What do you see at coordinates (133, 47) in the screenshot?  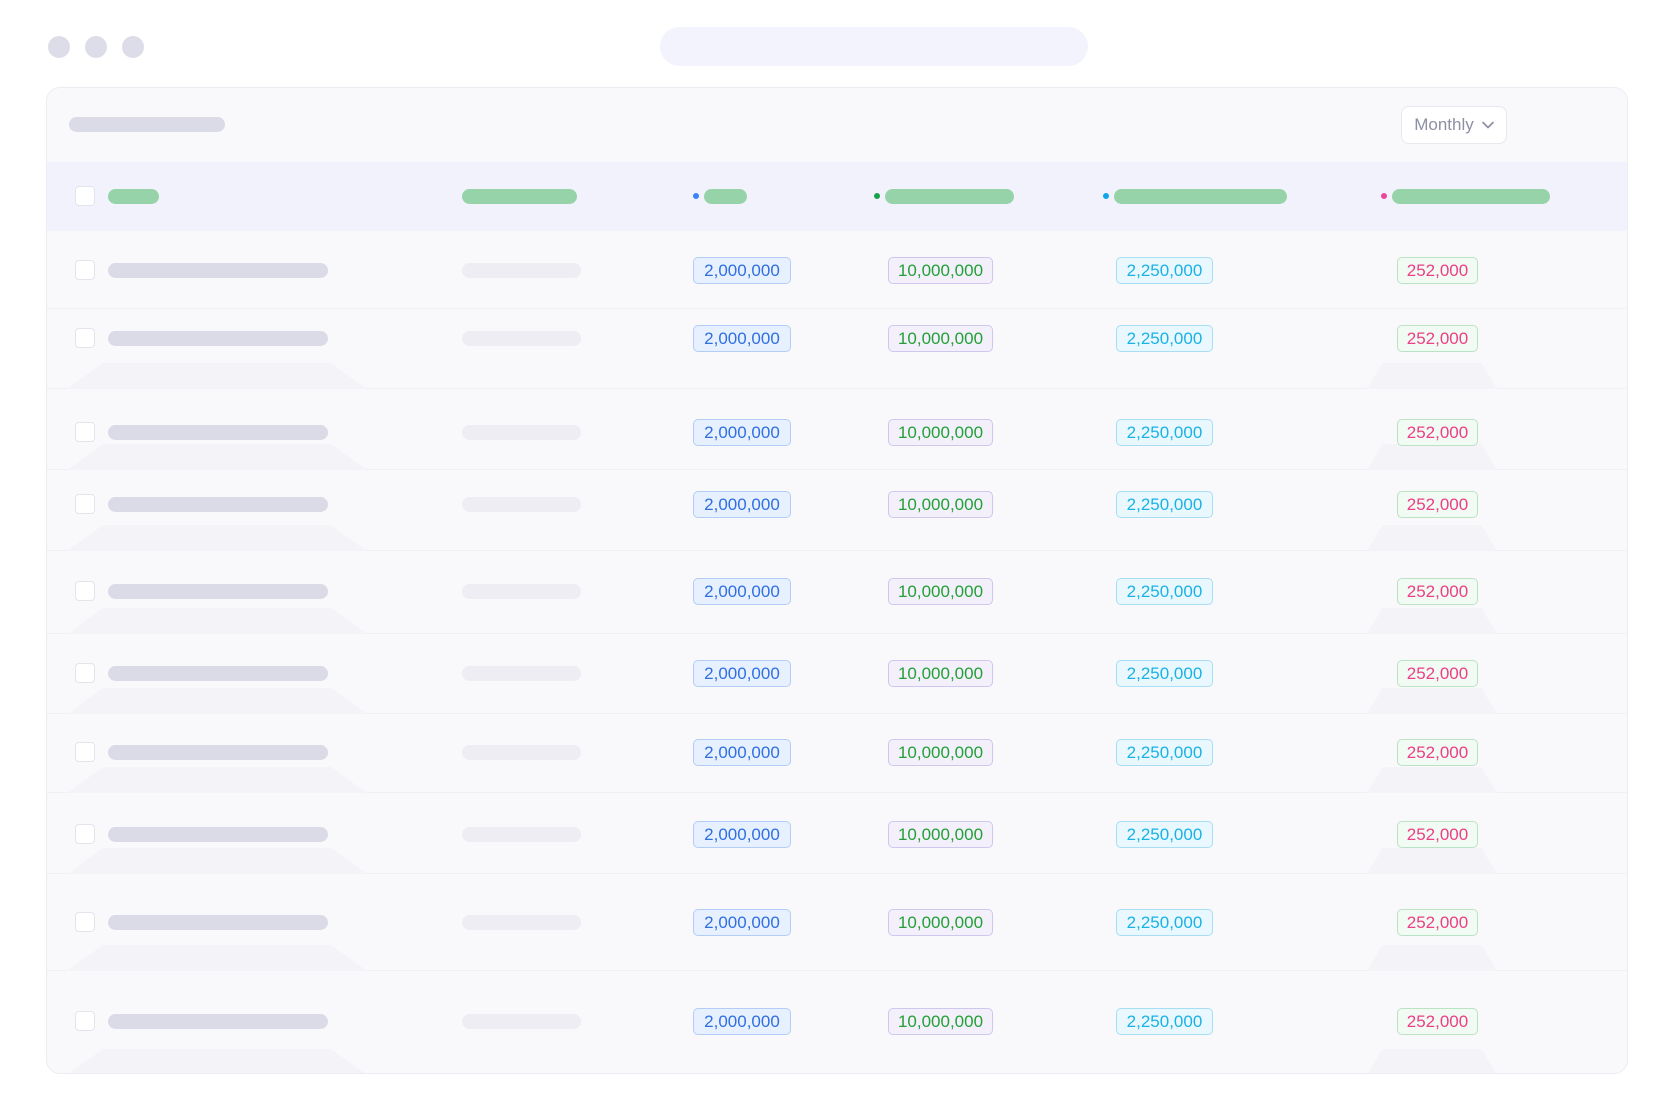 I see `window-dot-maximize` at bounding box center [133, 47].